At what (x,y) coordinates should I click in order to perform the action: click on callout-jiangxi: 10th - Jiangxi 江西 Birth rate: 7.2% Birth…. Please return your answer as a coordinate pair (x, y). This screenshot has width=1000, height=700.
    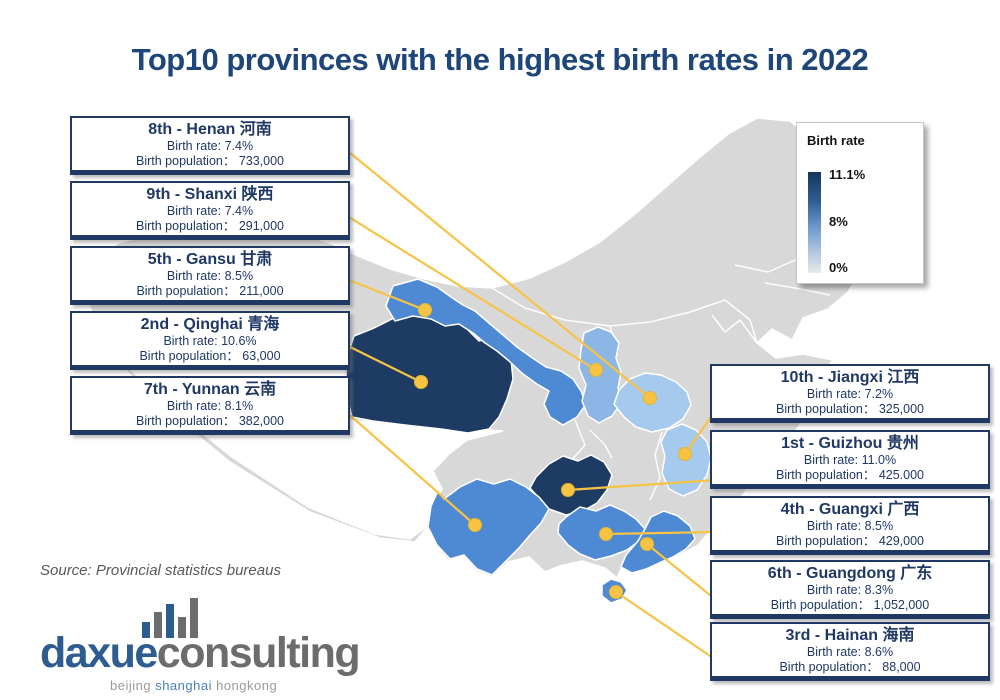
    Looking at the image, I should click on (850, 393).